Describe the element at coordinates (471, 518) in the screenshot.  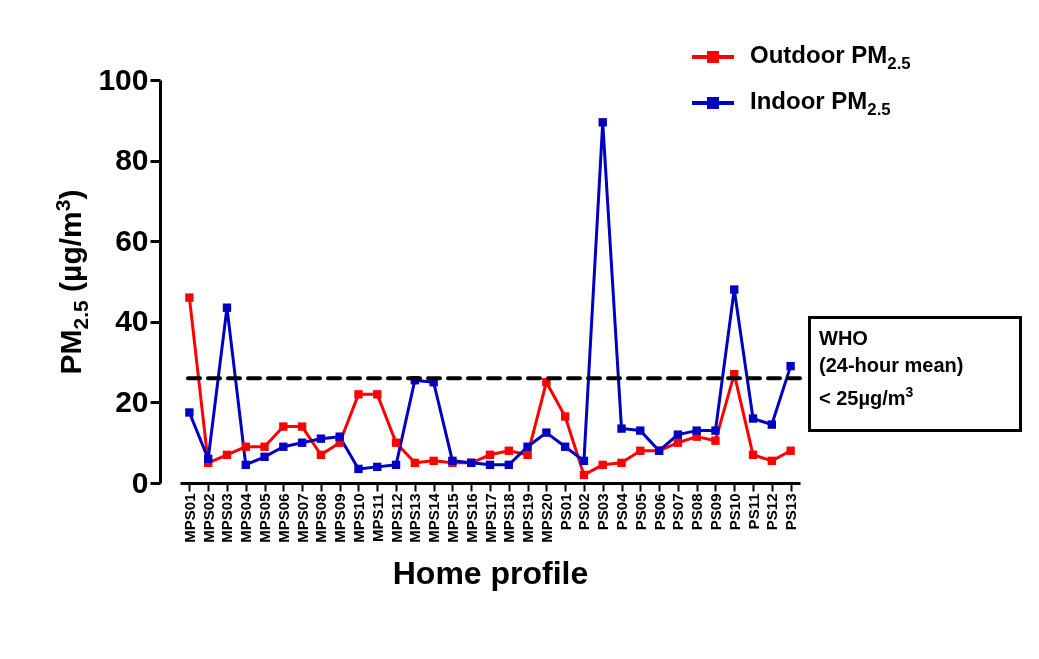
I see `x-tick-label: MPS16` at that location.